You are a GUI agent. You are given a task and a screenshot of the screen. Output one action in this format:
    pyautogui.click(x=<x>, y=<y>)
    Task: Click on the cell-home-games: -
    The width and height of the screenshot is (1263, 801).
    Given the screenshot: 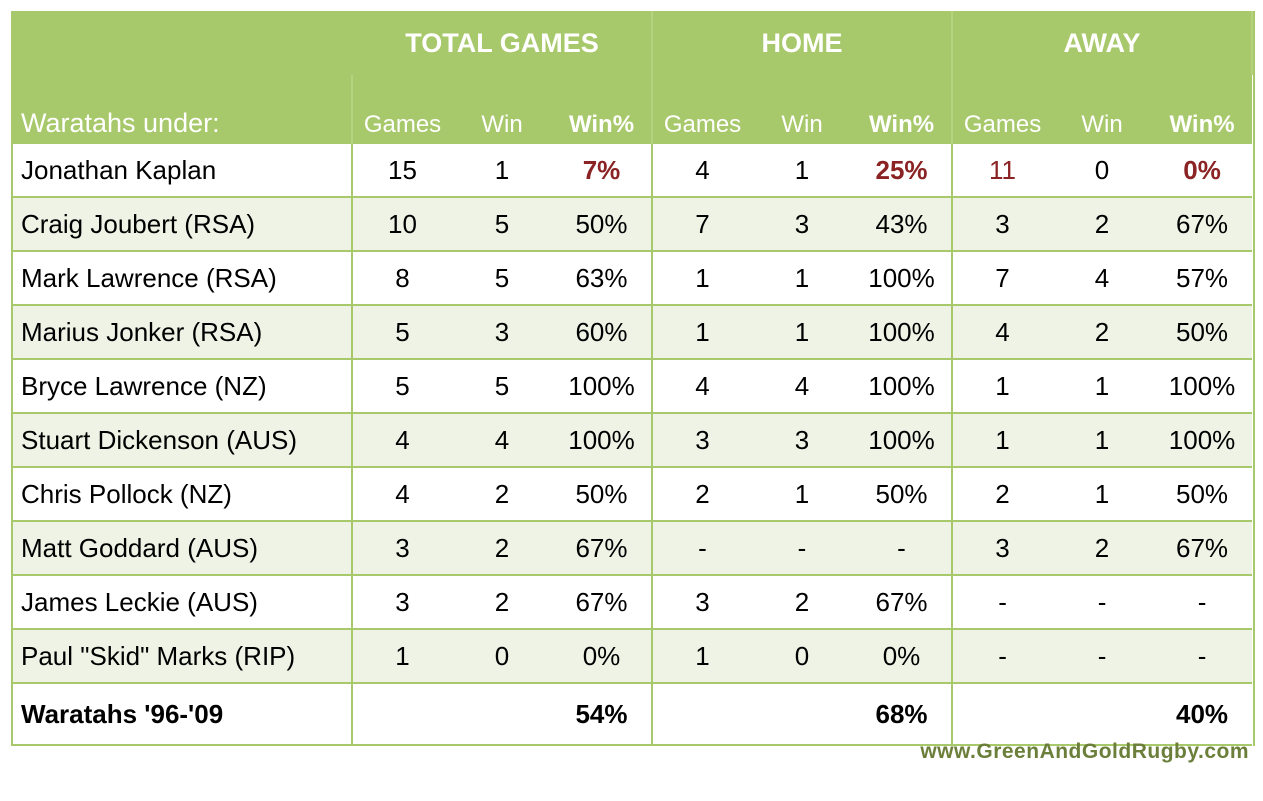 What is the action you would take?
    pyautogui.click(x=701, y=548)
    